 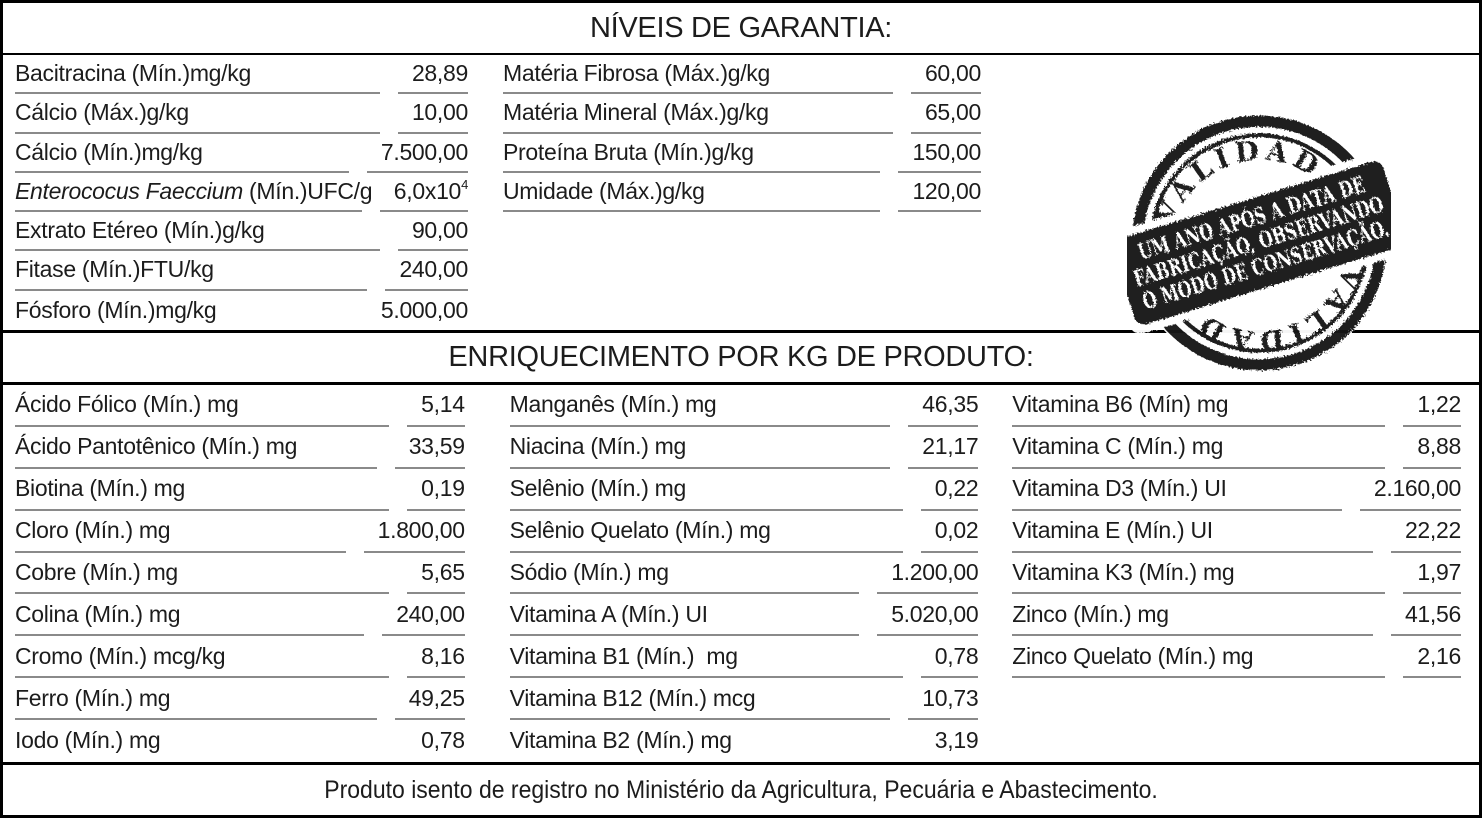 I want to click on nutrient-label: Iodo (Mín.) mg, so click(x=88, y=740).